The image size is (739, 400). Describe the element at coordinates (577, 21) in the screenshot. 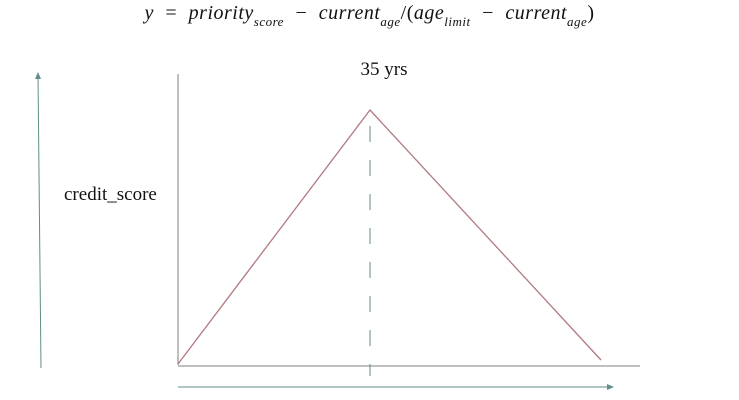

I see `formula-age-subscript-2: age` at that location.